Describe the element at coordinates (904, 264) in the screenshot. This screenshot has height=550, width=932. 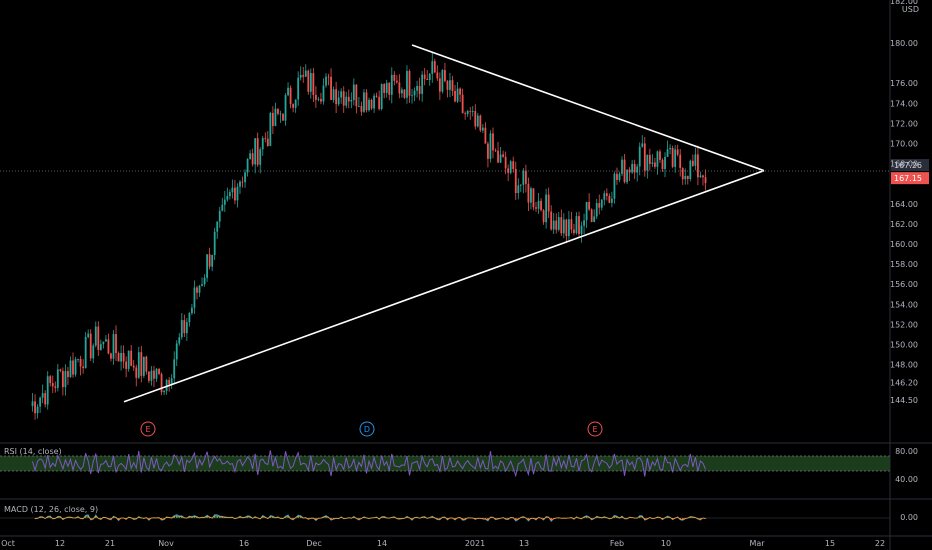
I see `y-tick: 158.00` at that location.